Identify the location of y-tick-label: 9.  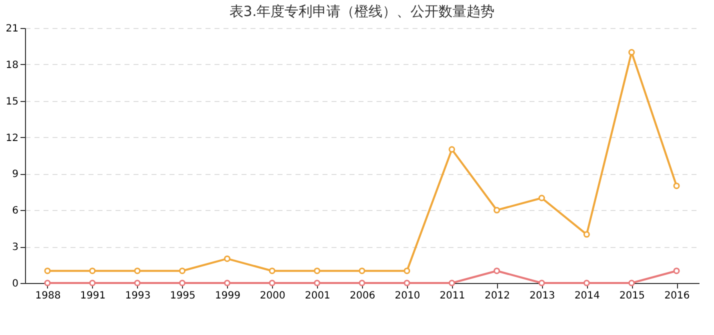
(15, 174).